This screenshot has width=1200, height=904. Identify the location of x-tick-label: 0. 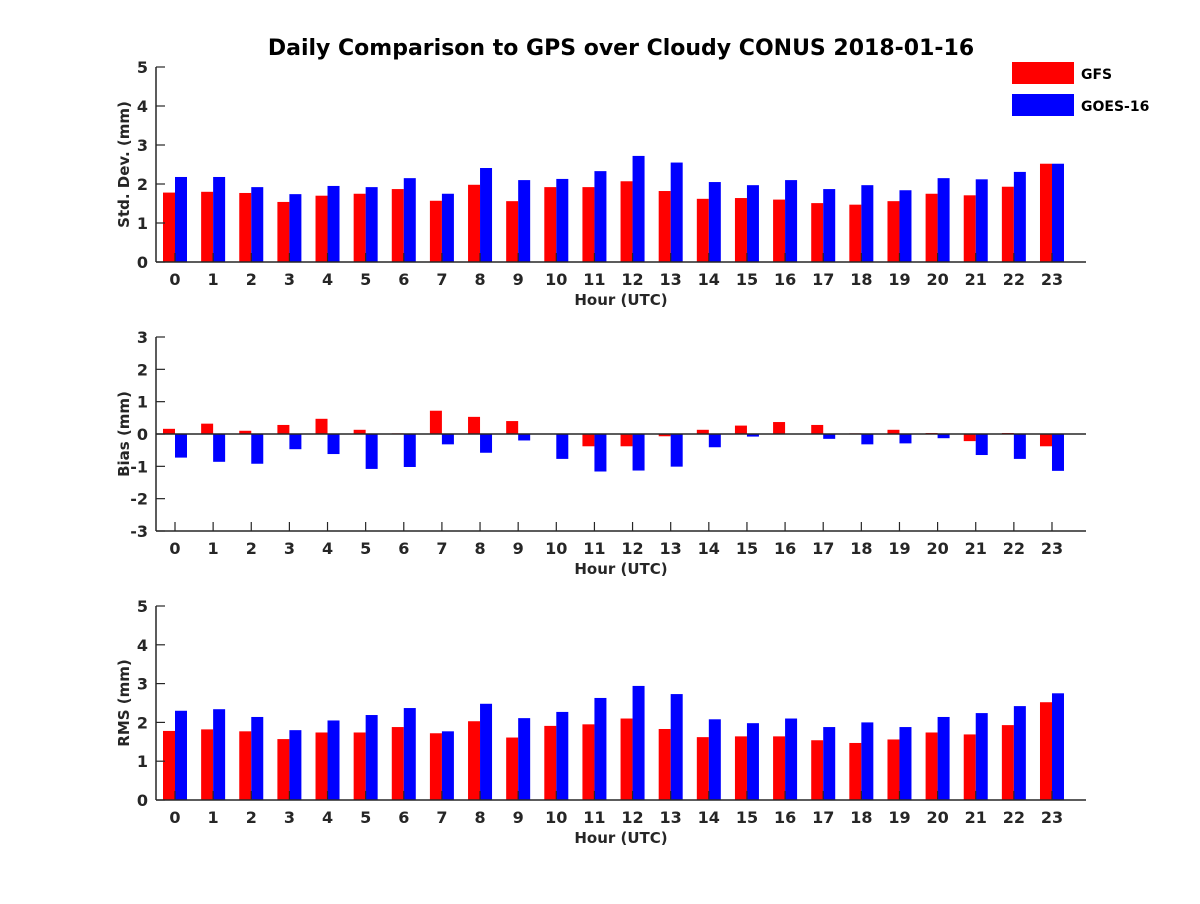
(174, 817).